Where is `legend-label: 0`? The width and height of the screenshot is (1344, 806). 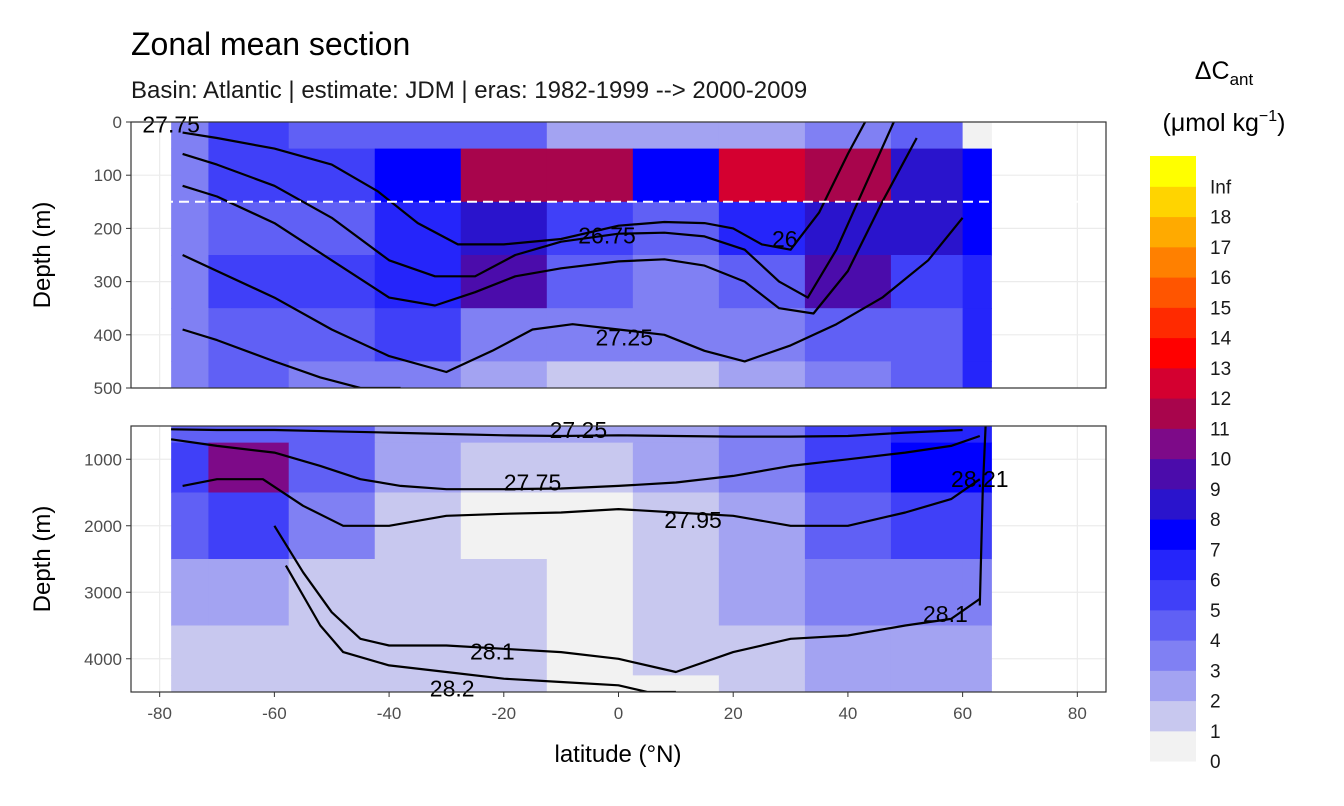
legend-label: 0 is located at coordinates (1215, 762).